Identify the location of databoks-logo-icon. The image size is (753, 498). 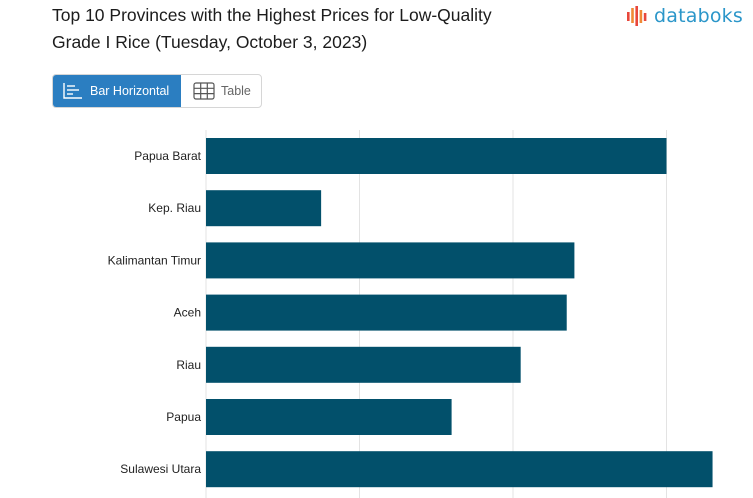
(637, 16).